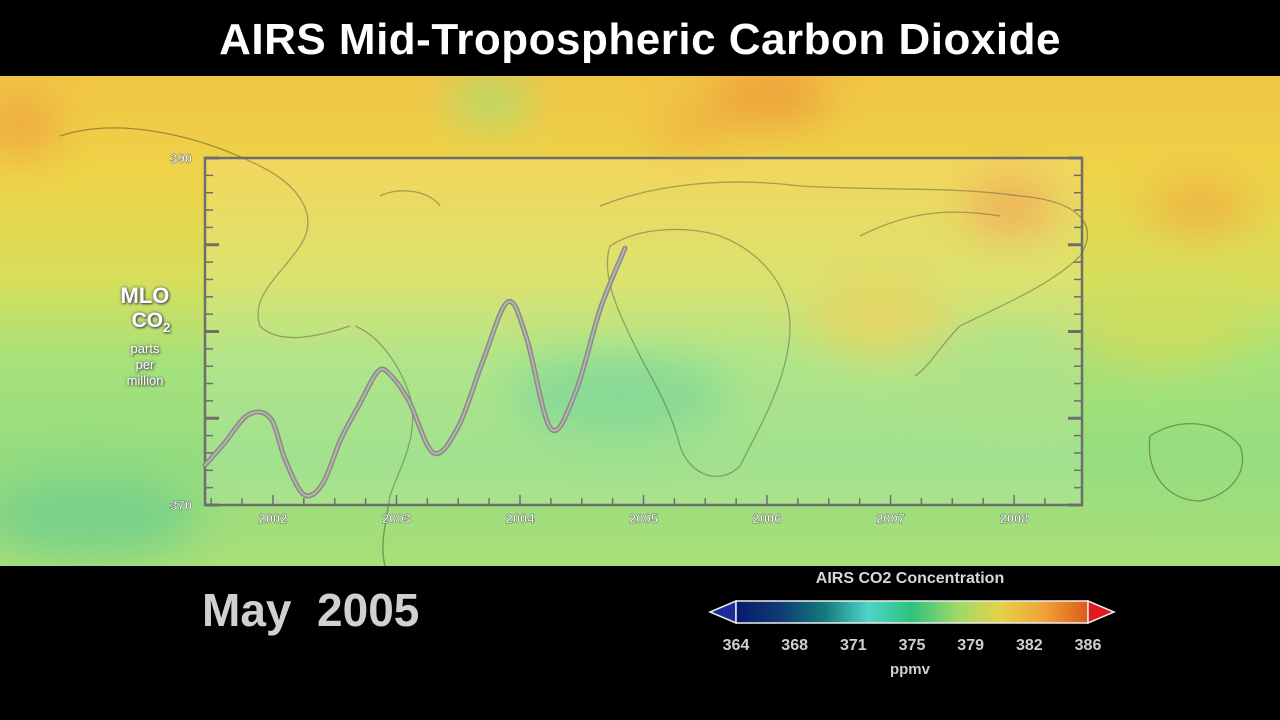 This screenshot has height=720, width=1280. Describe the element at coordinates (151, 322) in the screenshot. I see `y-axis-label-co2: CO2` at that location.